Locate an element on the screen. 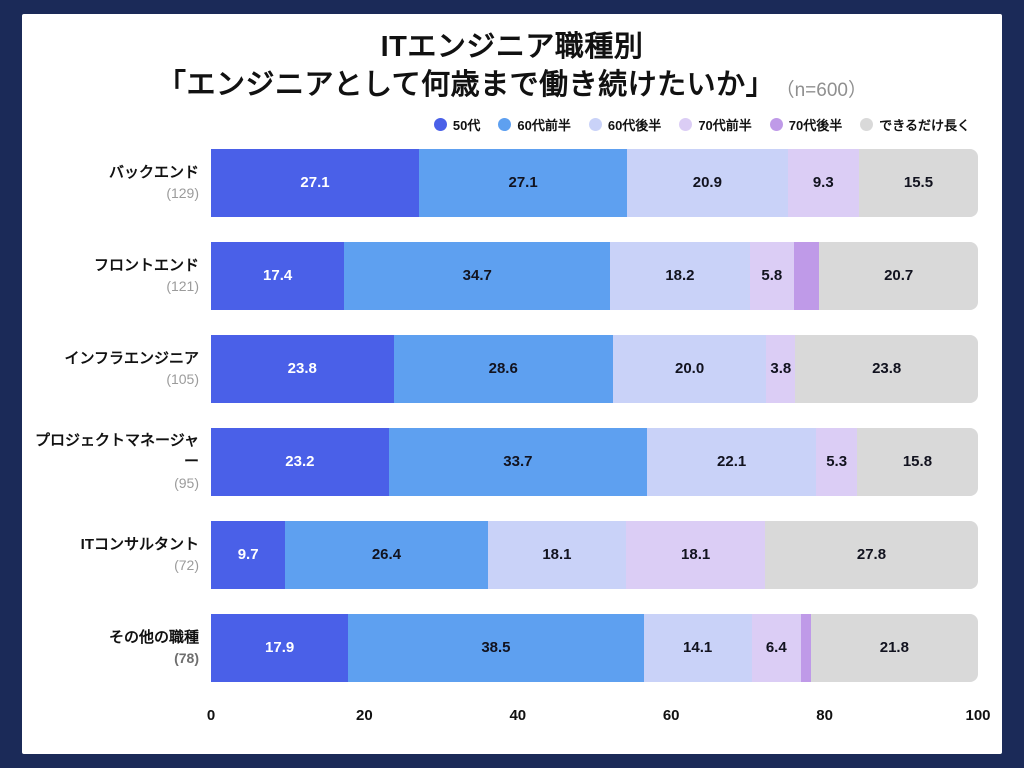 The width and height of the screenshot is (1024, 768). stacked-bar: 17.9 38.5 14.1 6.4 21.8 is located at coordinates (594, 647).